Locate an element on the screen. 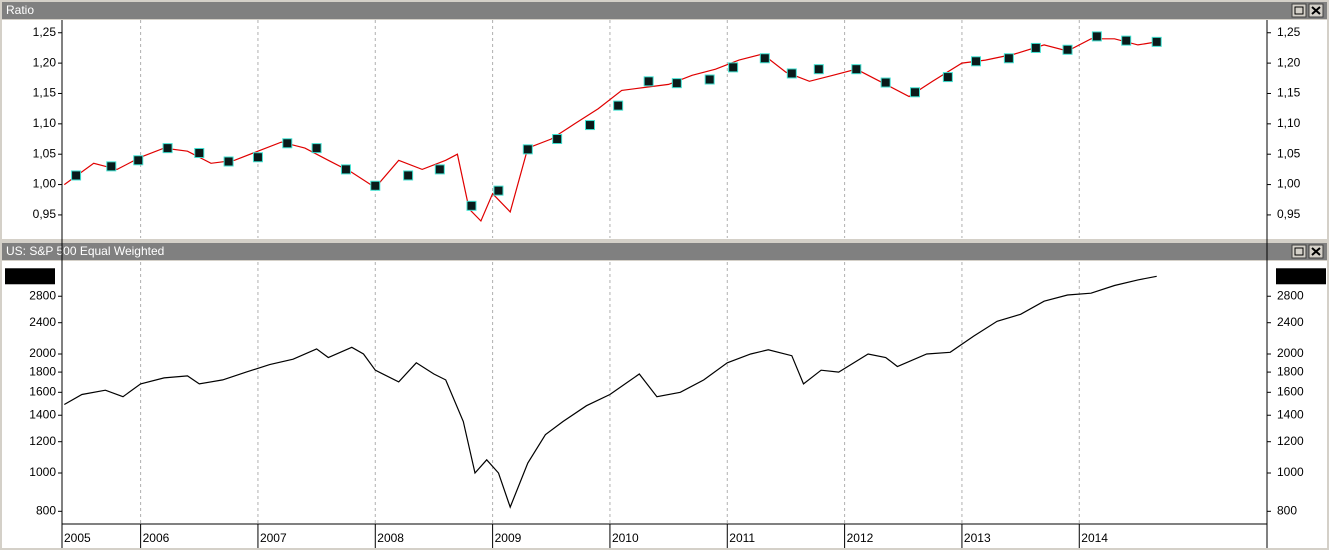  x-tick-label: 2011 is located at coordinates (742, 538).